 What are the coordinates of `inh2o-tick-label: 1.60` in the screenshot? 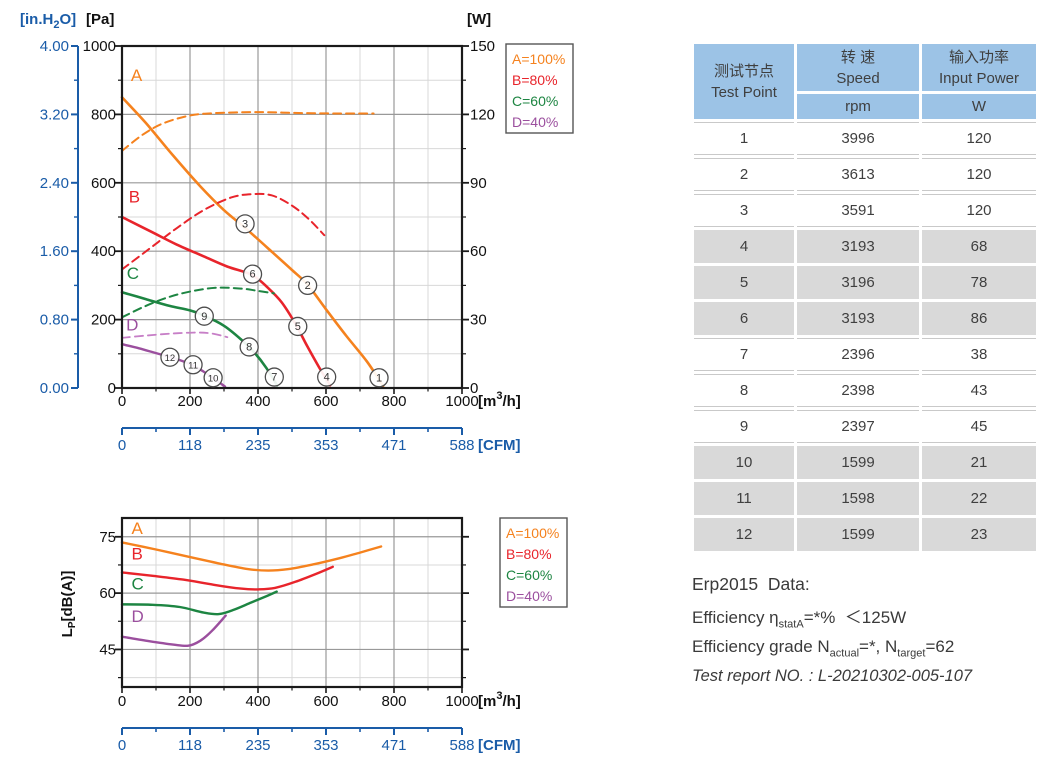 It's located at (54, 251).